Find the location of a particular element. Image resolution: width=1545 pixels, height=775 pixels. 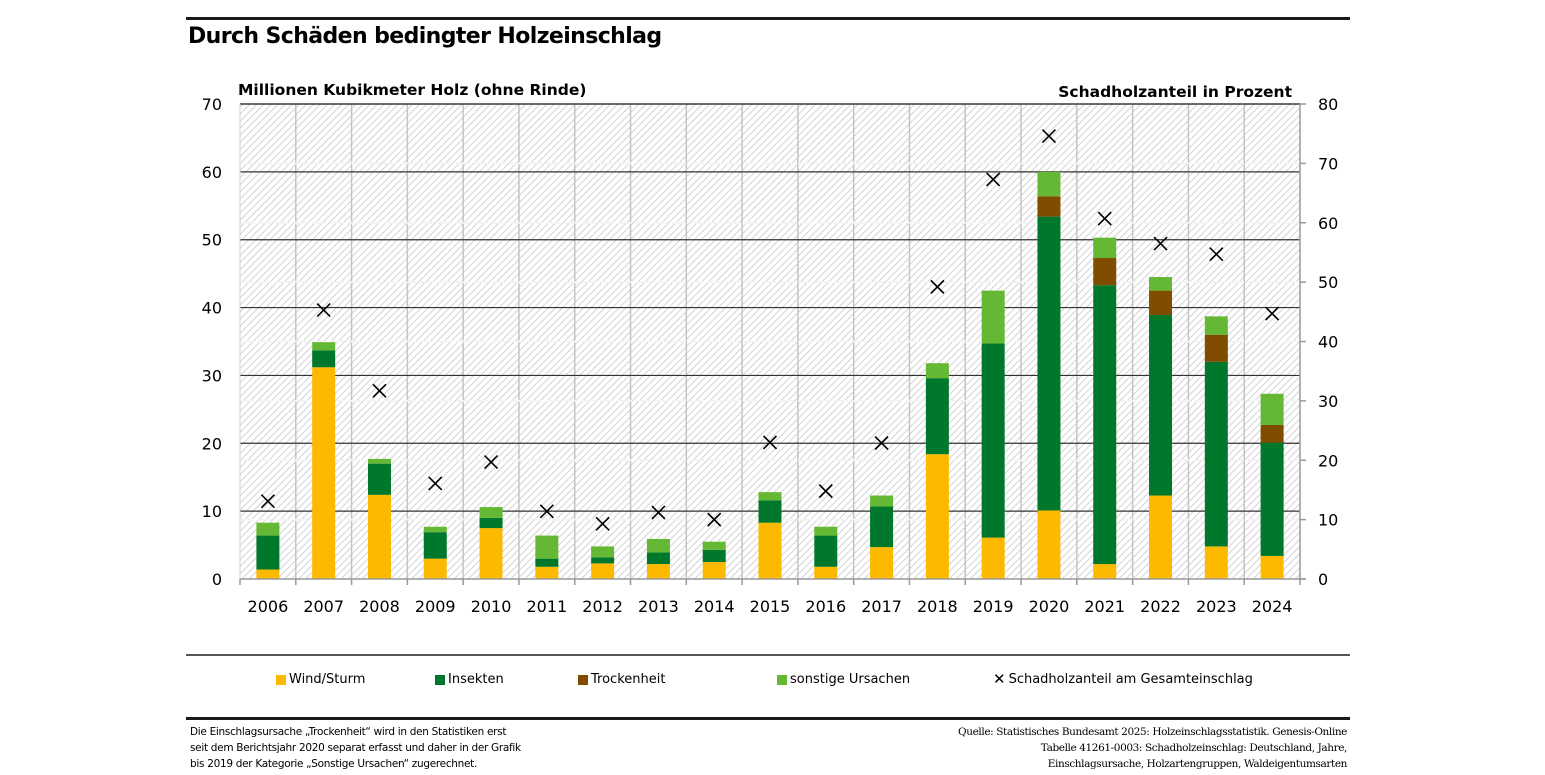

bar-stack-2008 is located at coordinates (379, 518).